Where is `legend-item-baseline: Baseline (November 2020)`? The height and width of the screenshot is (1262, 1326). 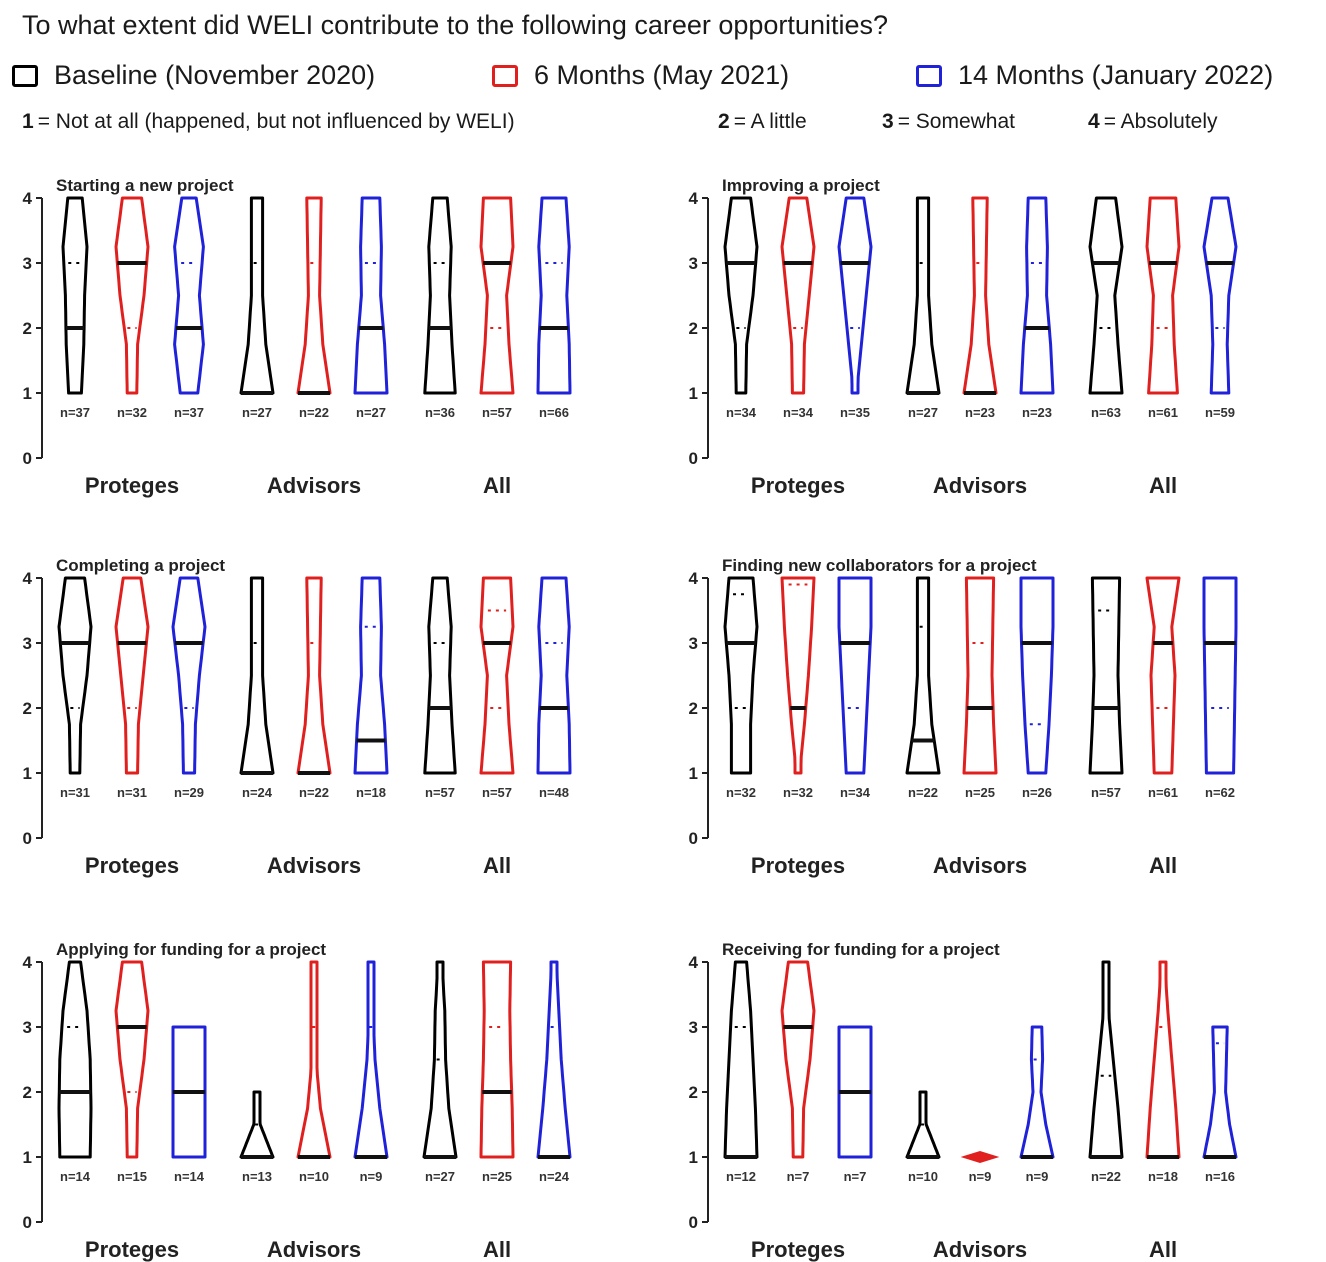
legend-item-baseline: Baseline (November 2020) is located at coordinates (193, 75).